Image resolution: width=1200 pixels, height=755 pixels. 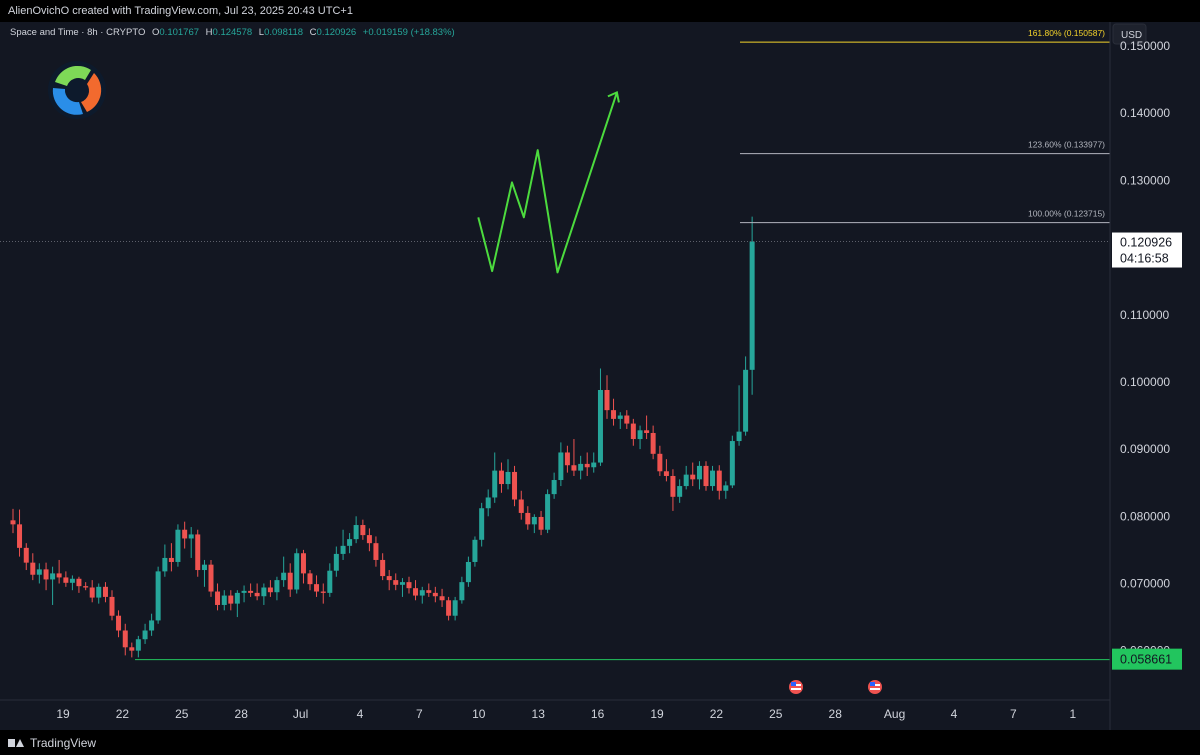 What do you see at coordinates (261, 32) in the screenshot?
I see `legend-low-label: L` at bounding box center [261, 32].